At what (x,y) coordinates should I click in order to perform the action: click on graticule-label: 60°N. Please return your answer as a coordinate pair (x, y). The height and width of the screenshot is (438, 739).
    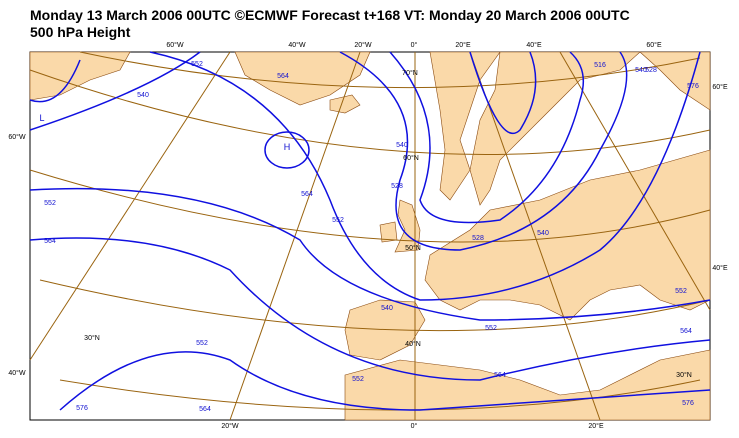
    Looking at the image, I should click on (411, 158).